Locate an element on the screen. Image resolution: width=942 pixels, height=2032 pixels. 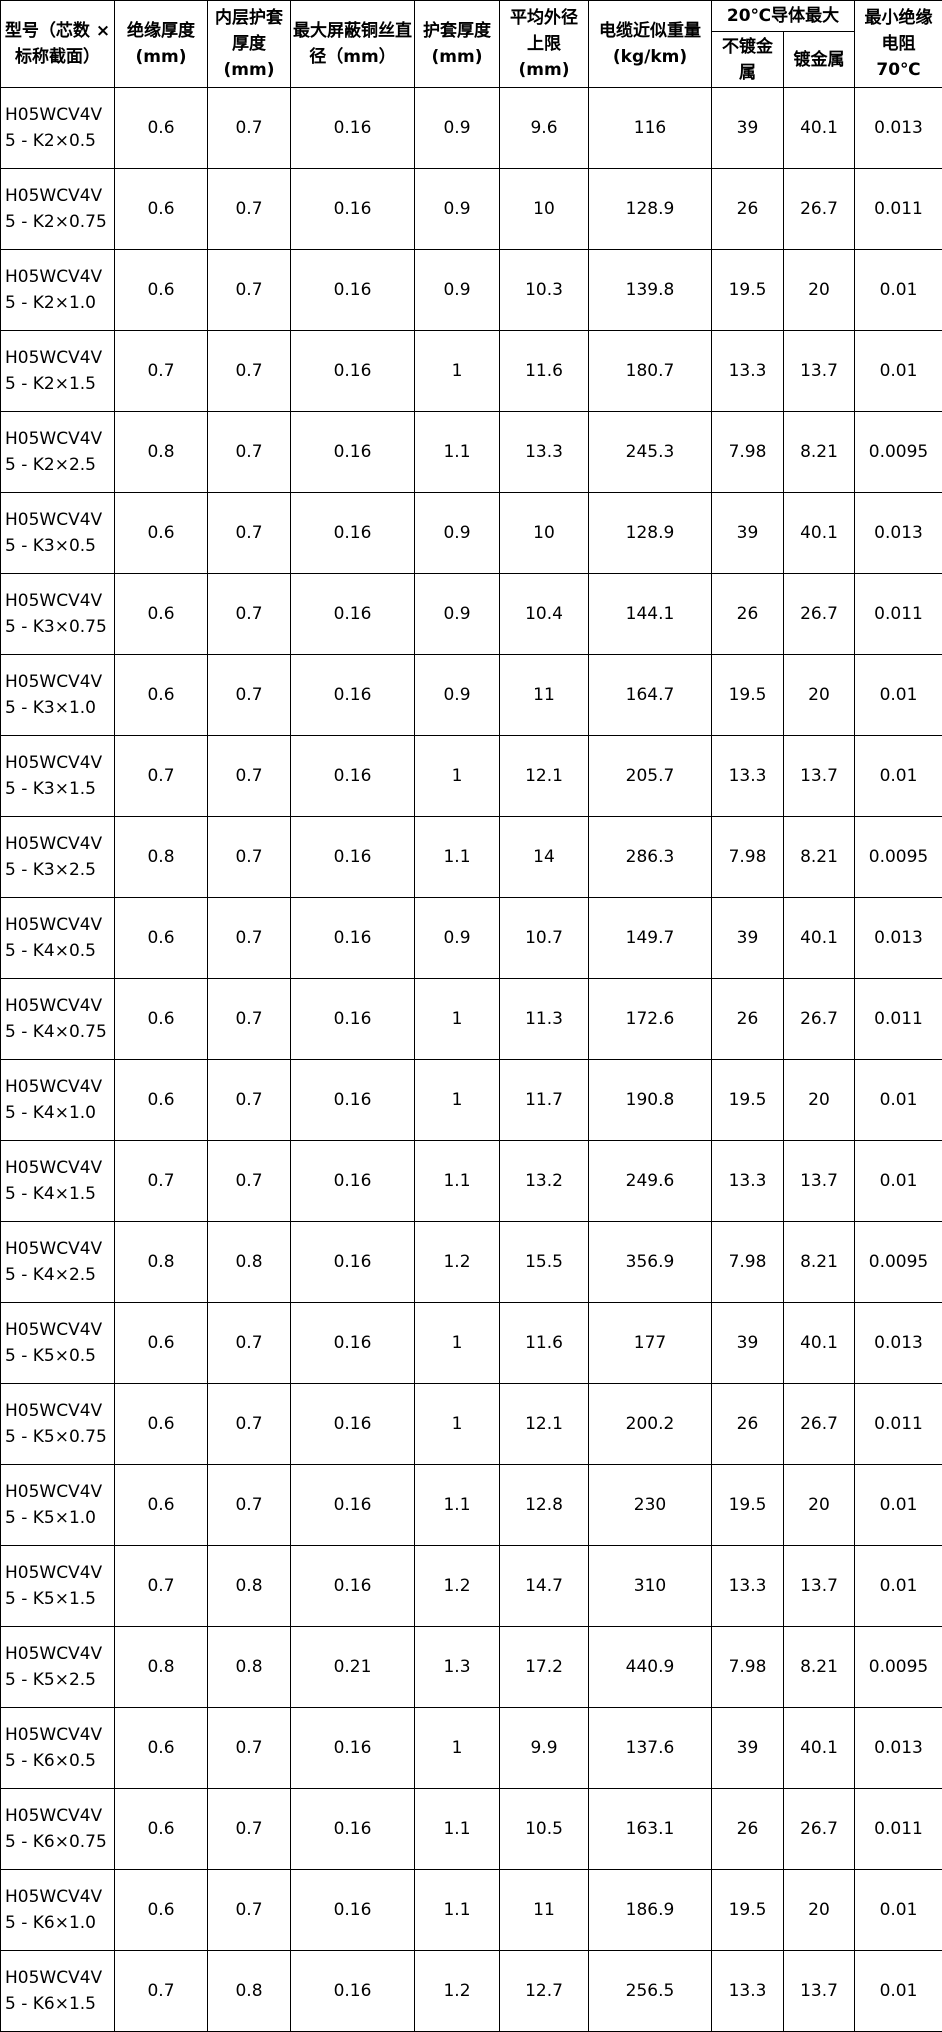
value-cell: 1.3 is located at coordinates (457, 1667).